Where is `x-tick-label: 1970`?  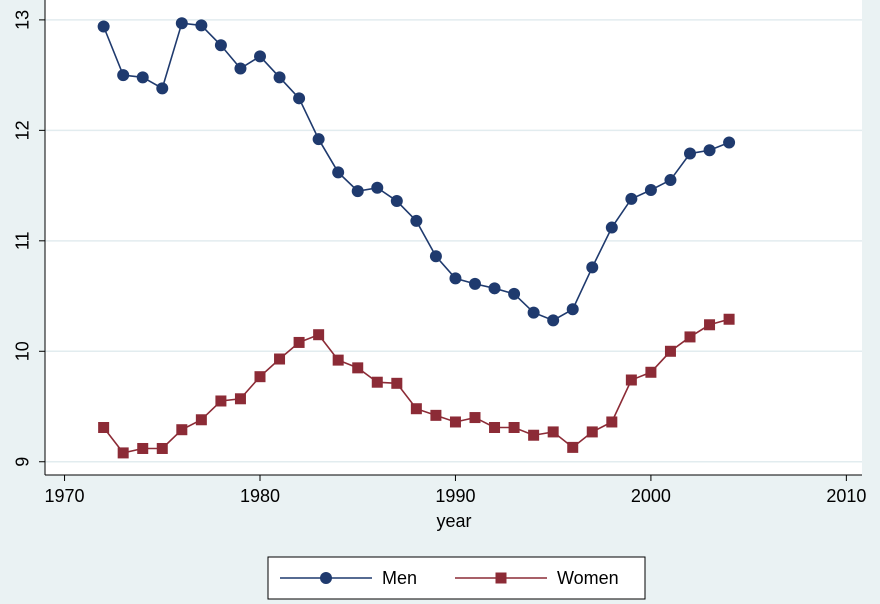
x-tick-label: 1970 is located at coordinates (65, 496).